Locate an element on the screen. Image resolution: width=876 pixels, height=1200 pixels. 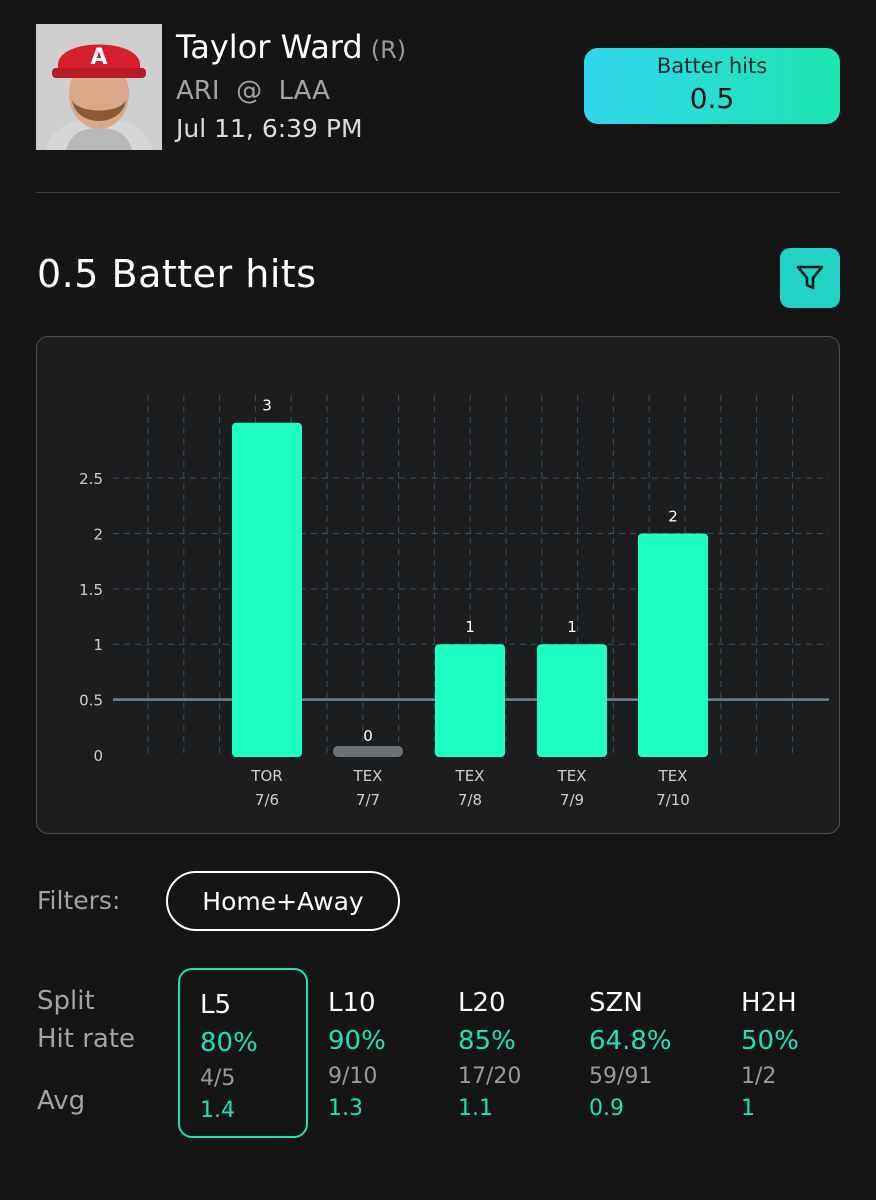
split-tab-h2h: H2H 50% 1/2 1 is located at coordinates (806, 1053).